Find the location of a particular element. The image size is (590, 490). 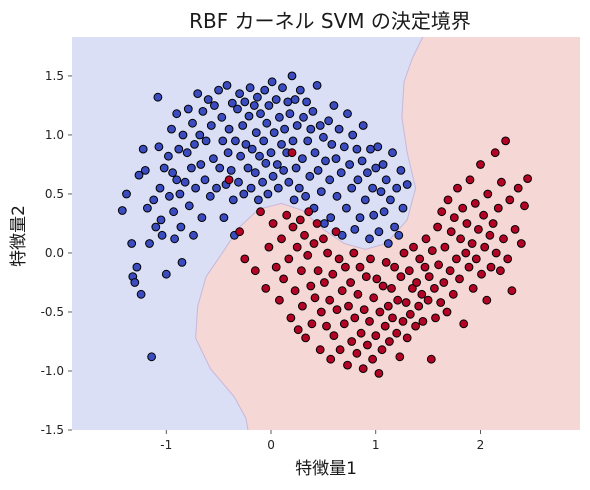

x-tick-label: 2 is located at coordinates (481, 445).